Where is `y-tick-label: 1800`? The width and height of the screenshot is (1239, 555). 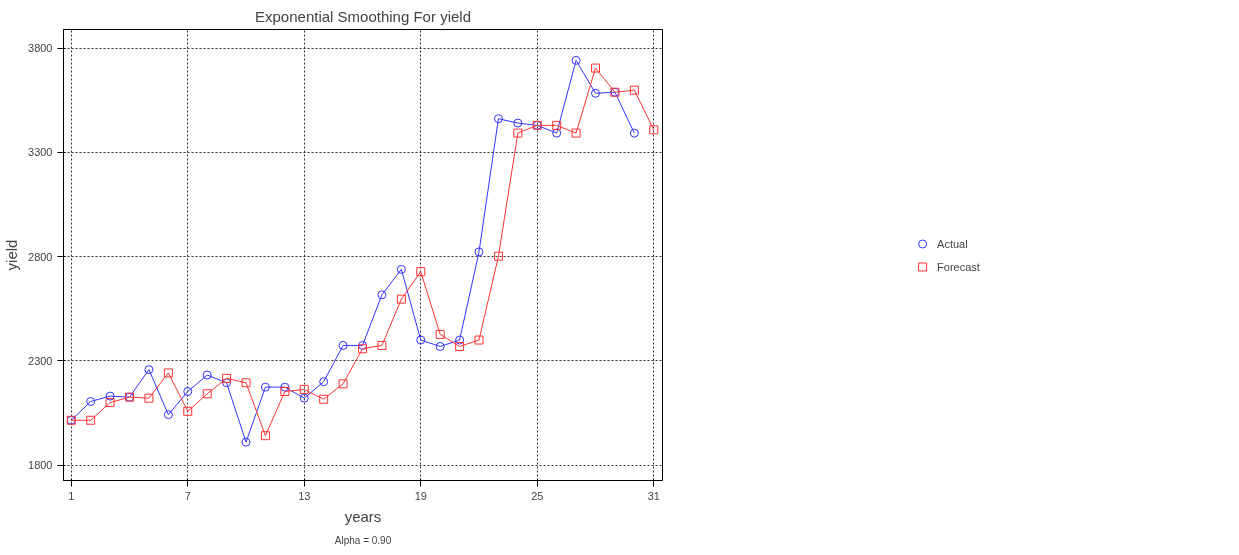
y-tick-label: 1800 is located at coordinates (40, 465).